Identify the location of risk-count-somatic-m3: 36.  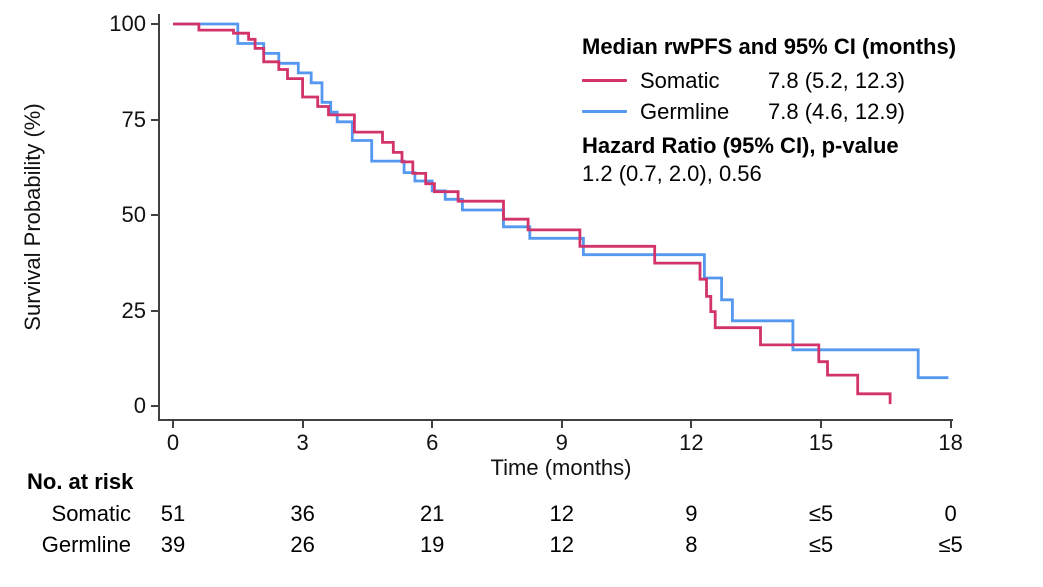
(302, 513).